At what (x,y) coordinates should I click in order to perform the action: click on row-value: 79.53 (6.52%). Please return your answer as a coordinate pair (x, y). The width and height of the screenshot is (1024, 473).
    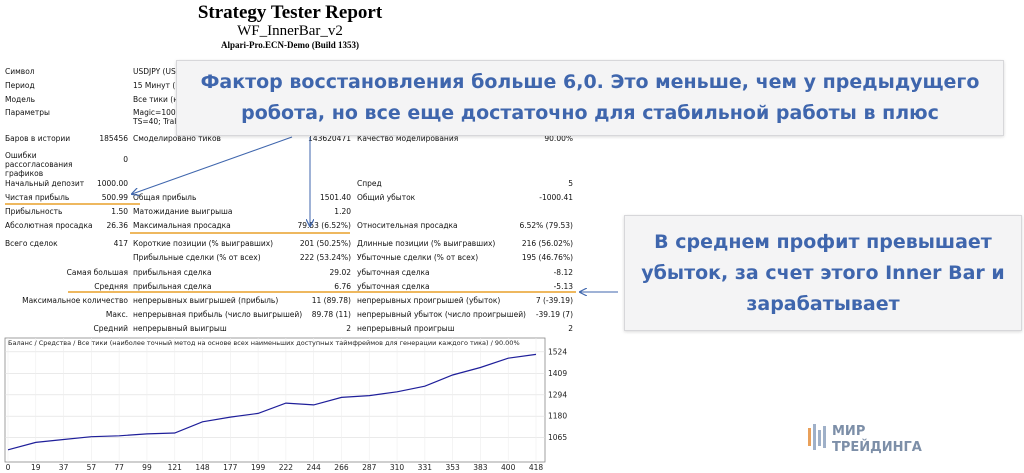
    Looking at the image, I should click on (324, 225).